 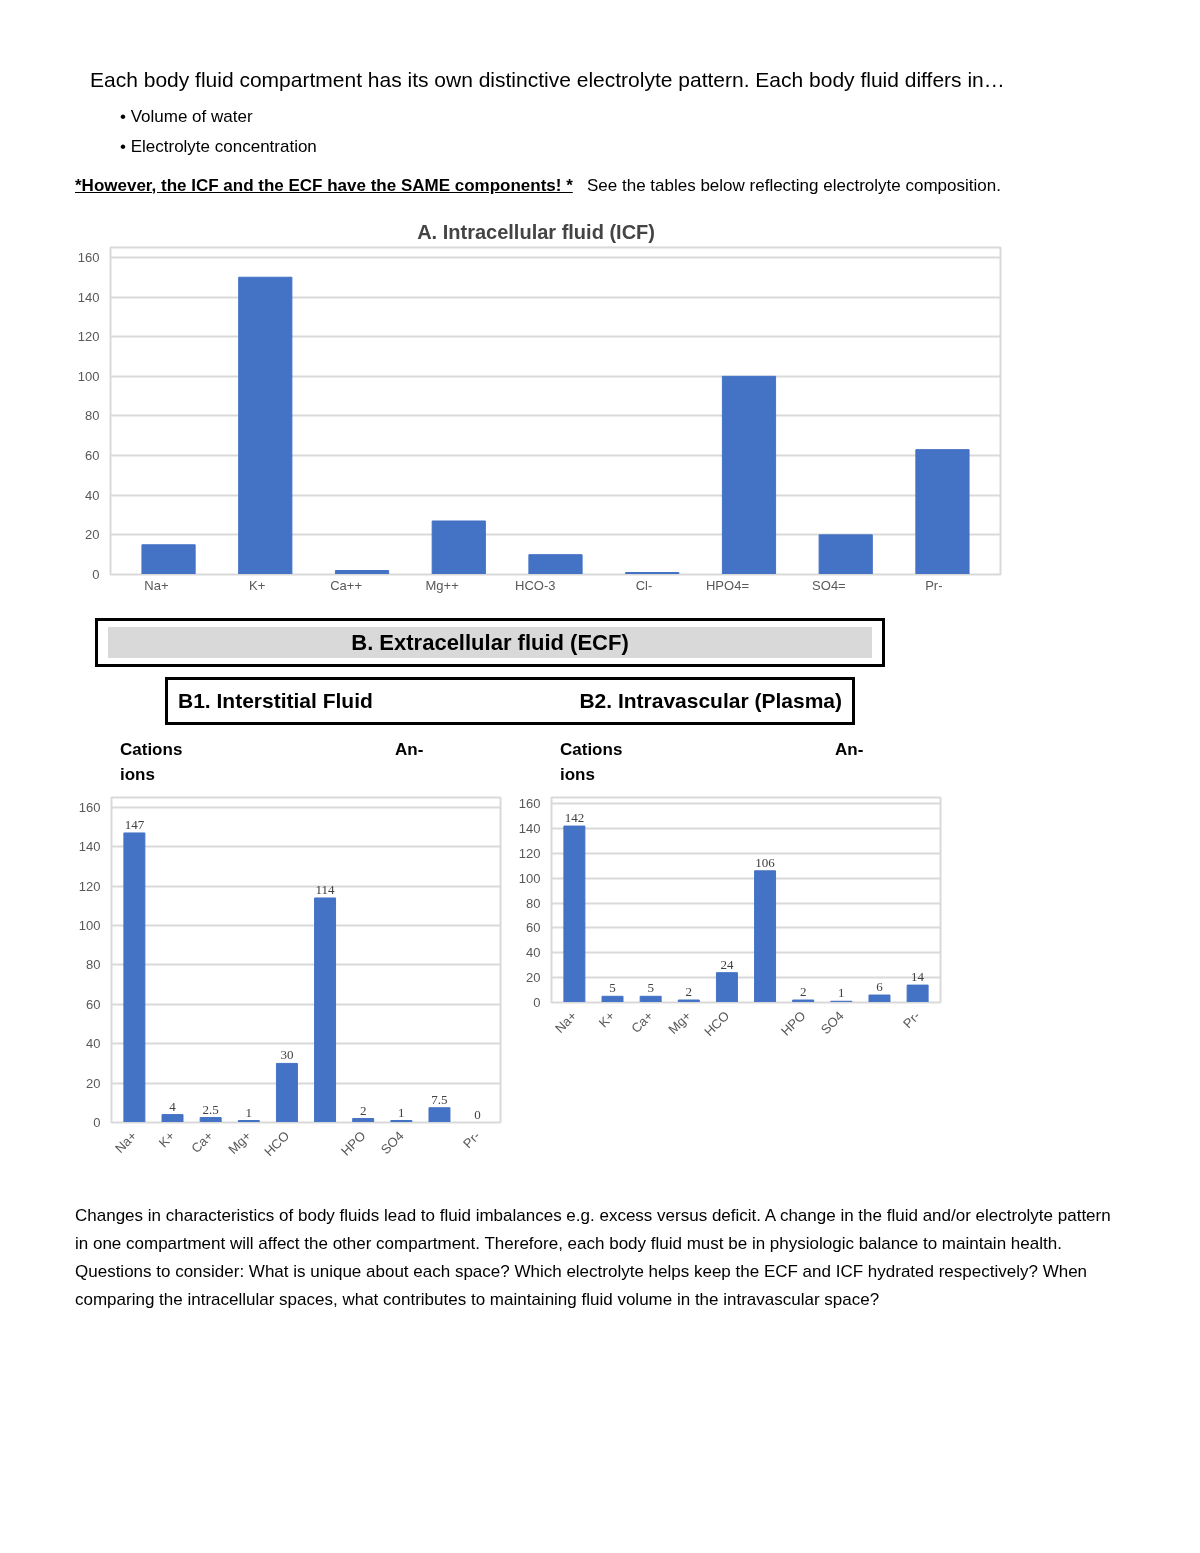 What do you see at coordinates (727, 965) in the screenshot?
I see `data-label: 24` at bounding box center [727, 965].